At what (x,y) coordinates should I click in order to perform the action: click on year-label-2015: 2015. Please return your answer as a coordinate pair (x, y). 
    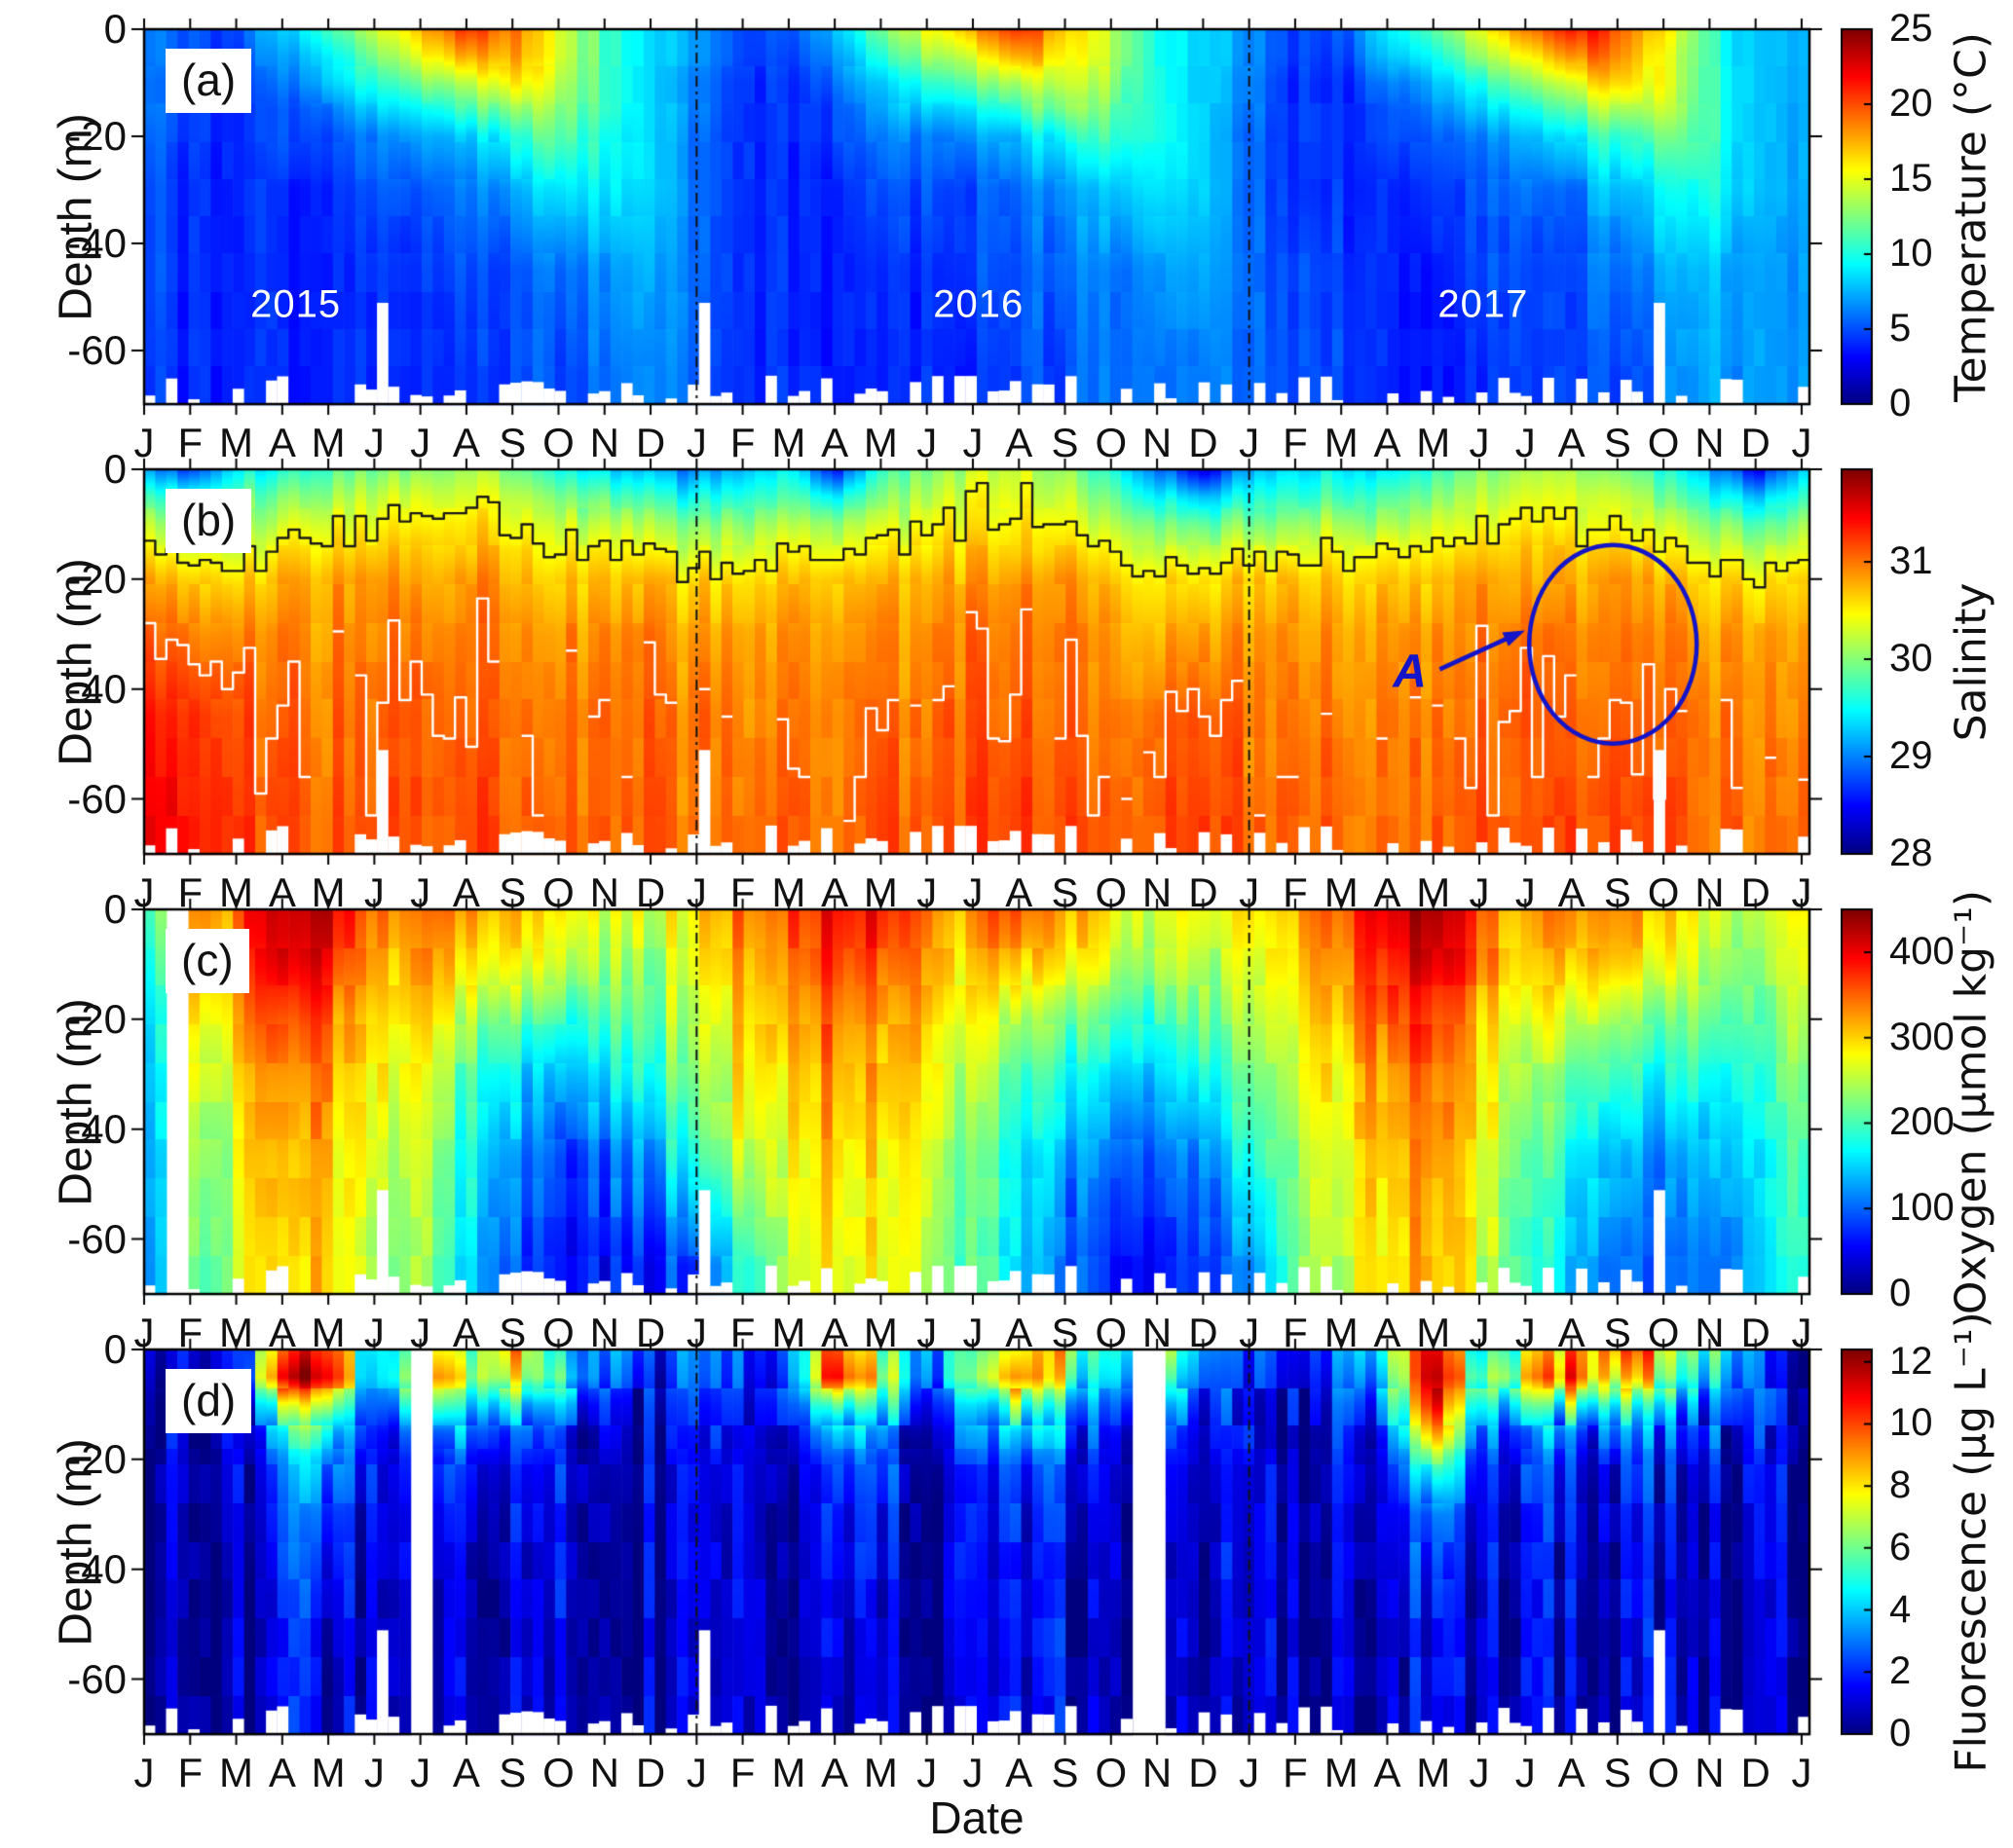
    Looking at the image, I should click on (296, 304).